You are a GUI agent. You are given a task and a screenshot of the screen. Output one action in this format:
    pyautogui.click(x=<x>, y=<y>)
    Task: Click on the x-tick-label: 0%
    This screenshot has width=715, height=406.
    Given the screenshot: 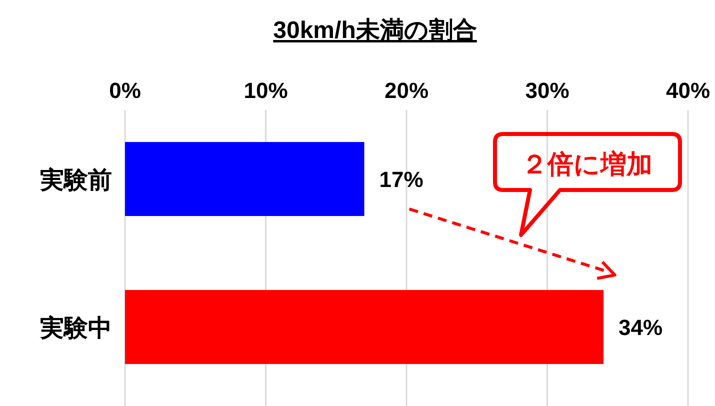 What is the action you would take?
    pyautogui.click(x=125, y=90)
    